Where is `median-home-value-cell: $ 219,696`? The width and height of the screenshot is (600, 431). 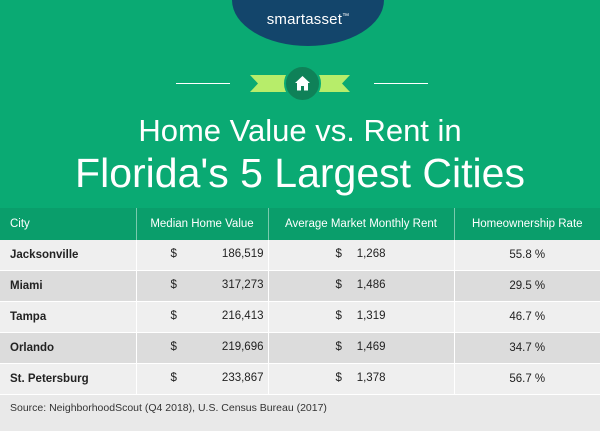 median-home-value-cell: $ 219,696 is located at coordinates (202, 348).